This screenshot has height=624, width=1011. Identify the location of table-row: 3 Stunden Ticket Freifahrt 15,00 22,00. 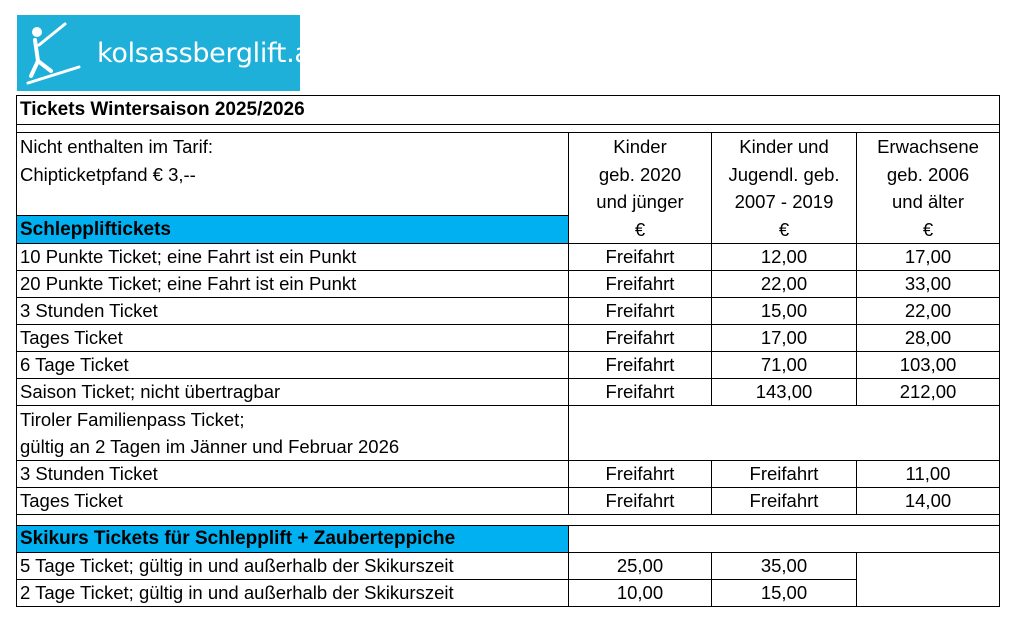
(508, 311).